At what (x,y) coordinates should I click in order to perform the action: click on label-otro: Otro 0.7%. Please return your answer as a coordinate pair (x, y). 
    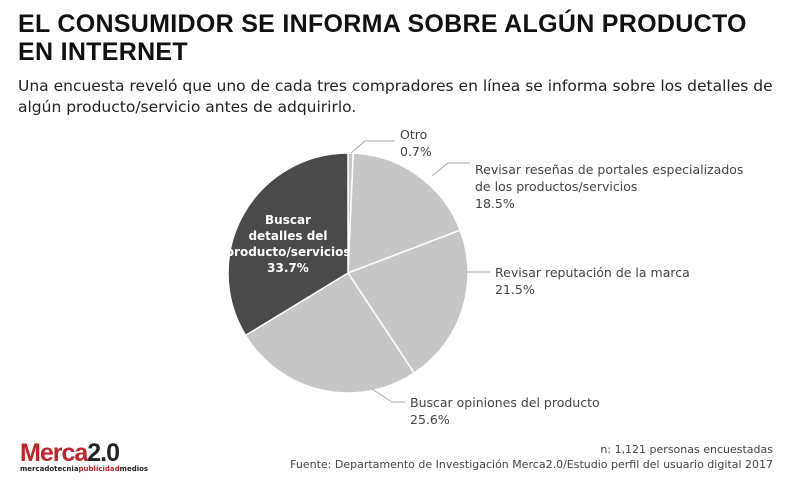
    Looking at the image, I should click on (416, 143).